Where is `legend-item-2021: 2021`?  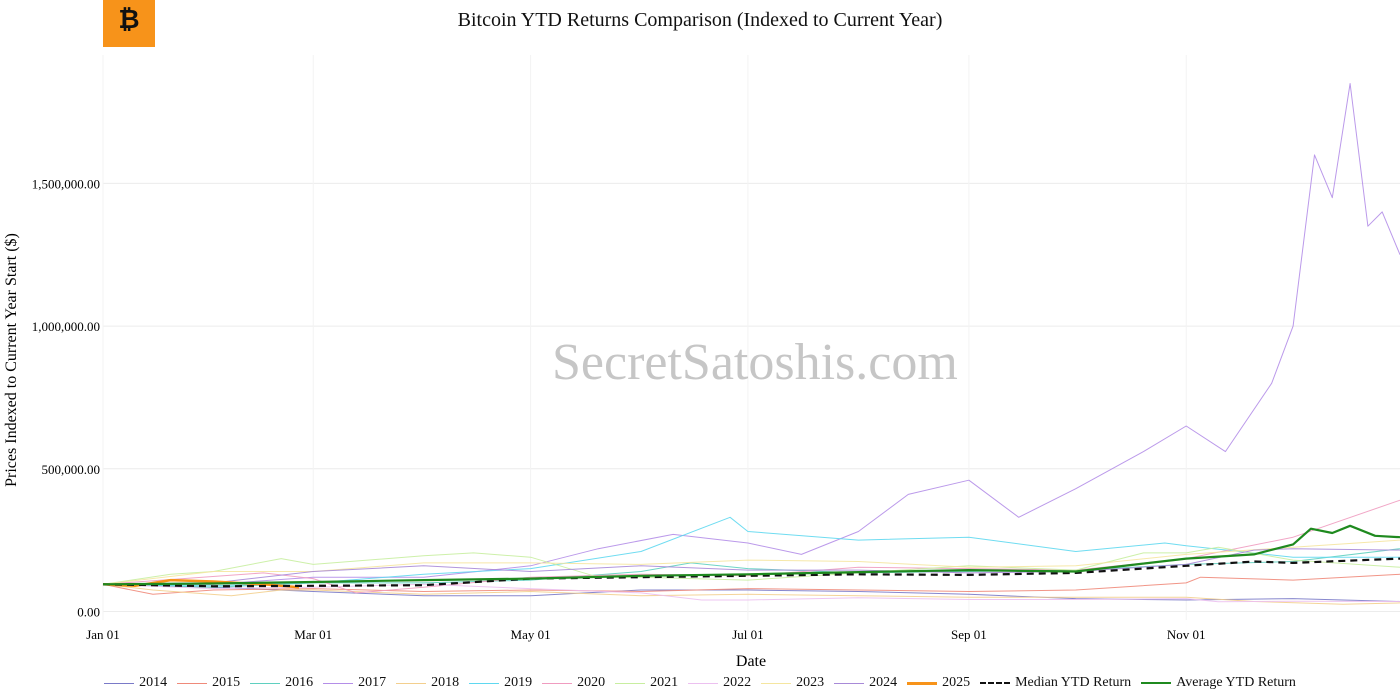
legend-item-2021: 2021 is located at coordinates (646, 683).